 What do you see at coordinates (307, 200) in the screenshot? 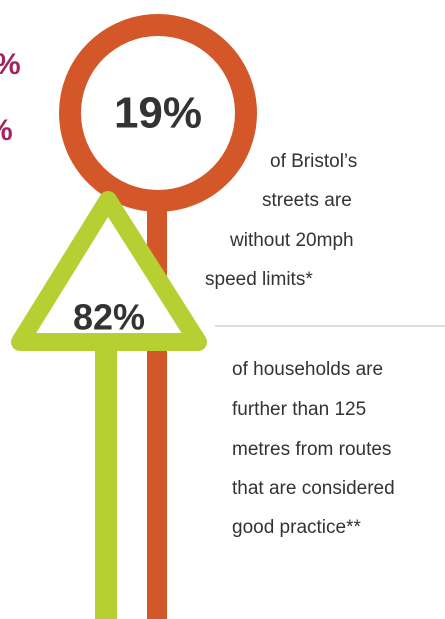
I see `fact-line: streets are` at bounding box center [307, 200].